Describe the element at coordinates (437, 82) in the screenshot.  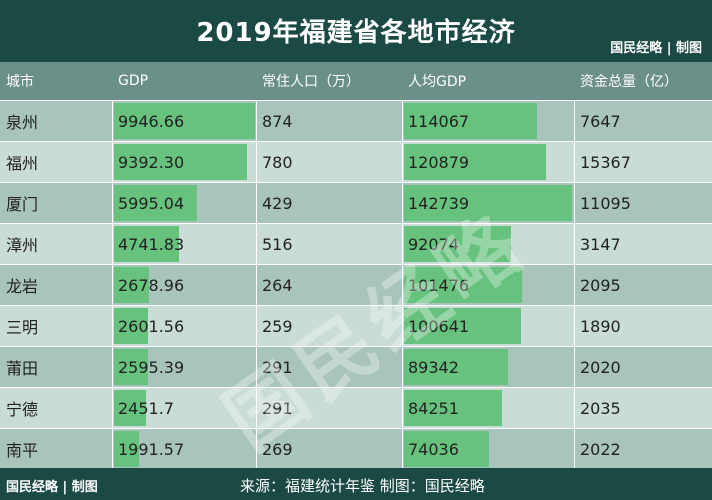
I see `column-header-gdp-per-capita: 人均GDP` at that location.